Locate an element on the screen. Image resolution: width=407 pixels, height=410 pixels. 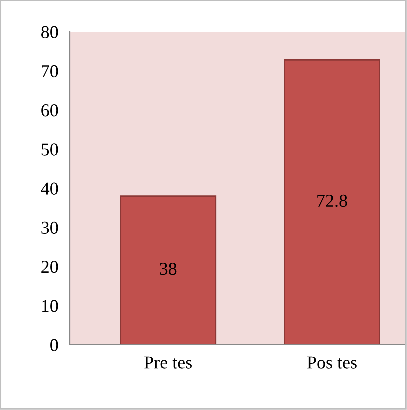
y-tick-label: 30 is located at coordinates (50, 228).